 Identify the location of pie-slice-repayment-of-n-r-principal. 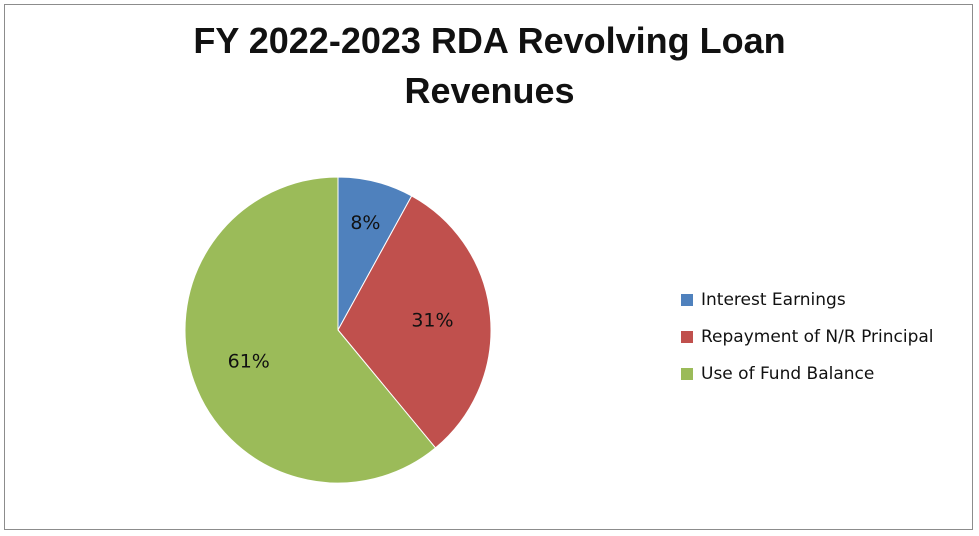
(414, 322).